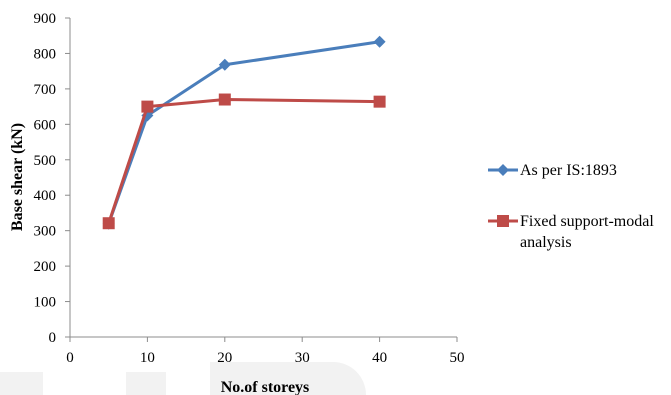 This screenshot has width=671, height=395. Describe the element at coordinates (147, 358) in the screenshot. I see `x-tick-label: 10` at that location.